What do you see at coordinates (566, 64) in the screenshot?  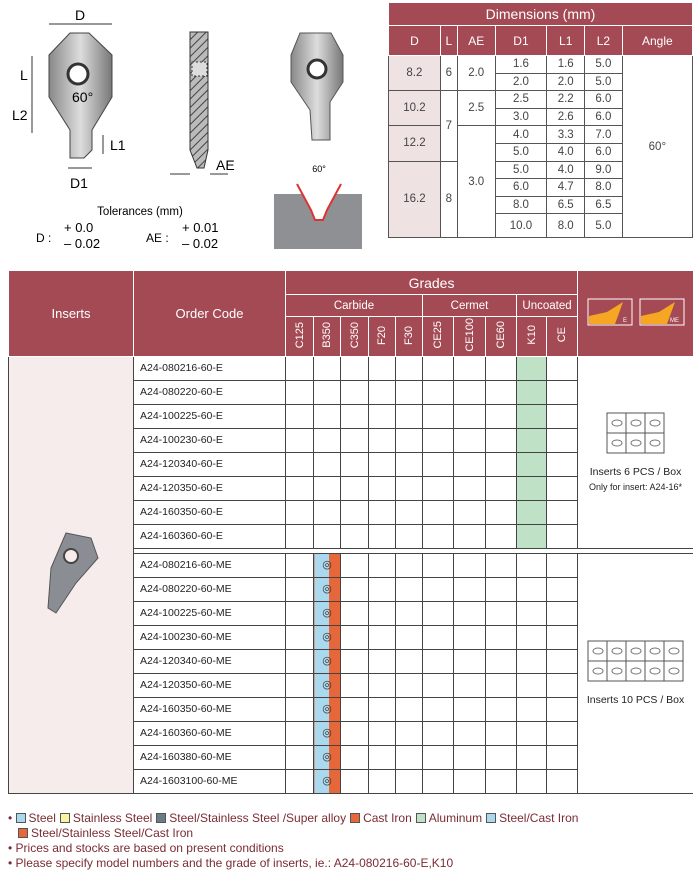 I see `cell: 1.6` at bounding box center [566, 64].